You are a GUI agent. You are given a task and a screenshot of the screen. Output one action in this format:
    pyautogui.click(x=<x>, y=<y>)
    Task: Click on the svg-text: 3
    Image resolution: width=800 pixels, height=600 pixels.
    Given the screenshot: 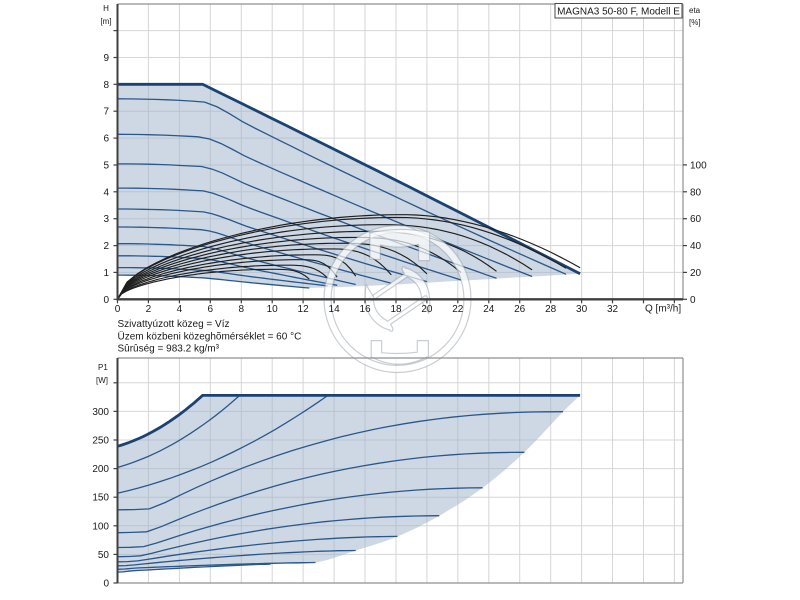 What is the action you would take?
    pyautogui.click(x=106, y=219)
    